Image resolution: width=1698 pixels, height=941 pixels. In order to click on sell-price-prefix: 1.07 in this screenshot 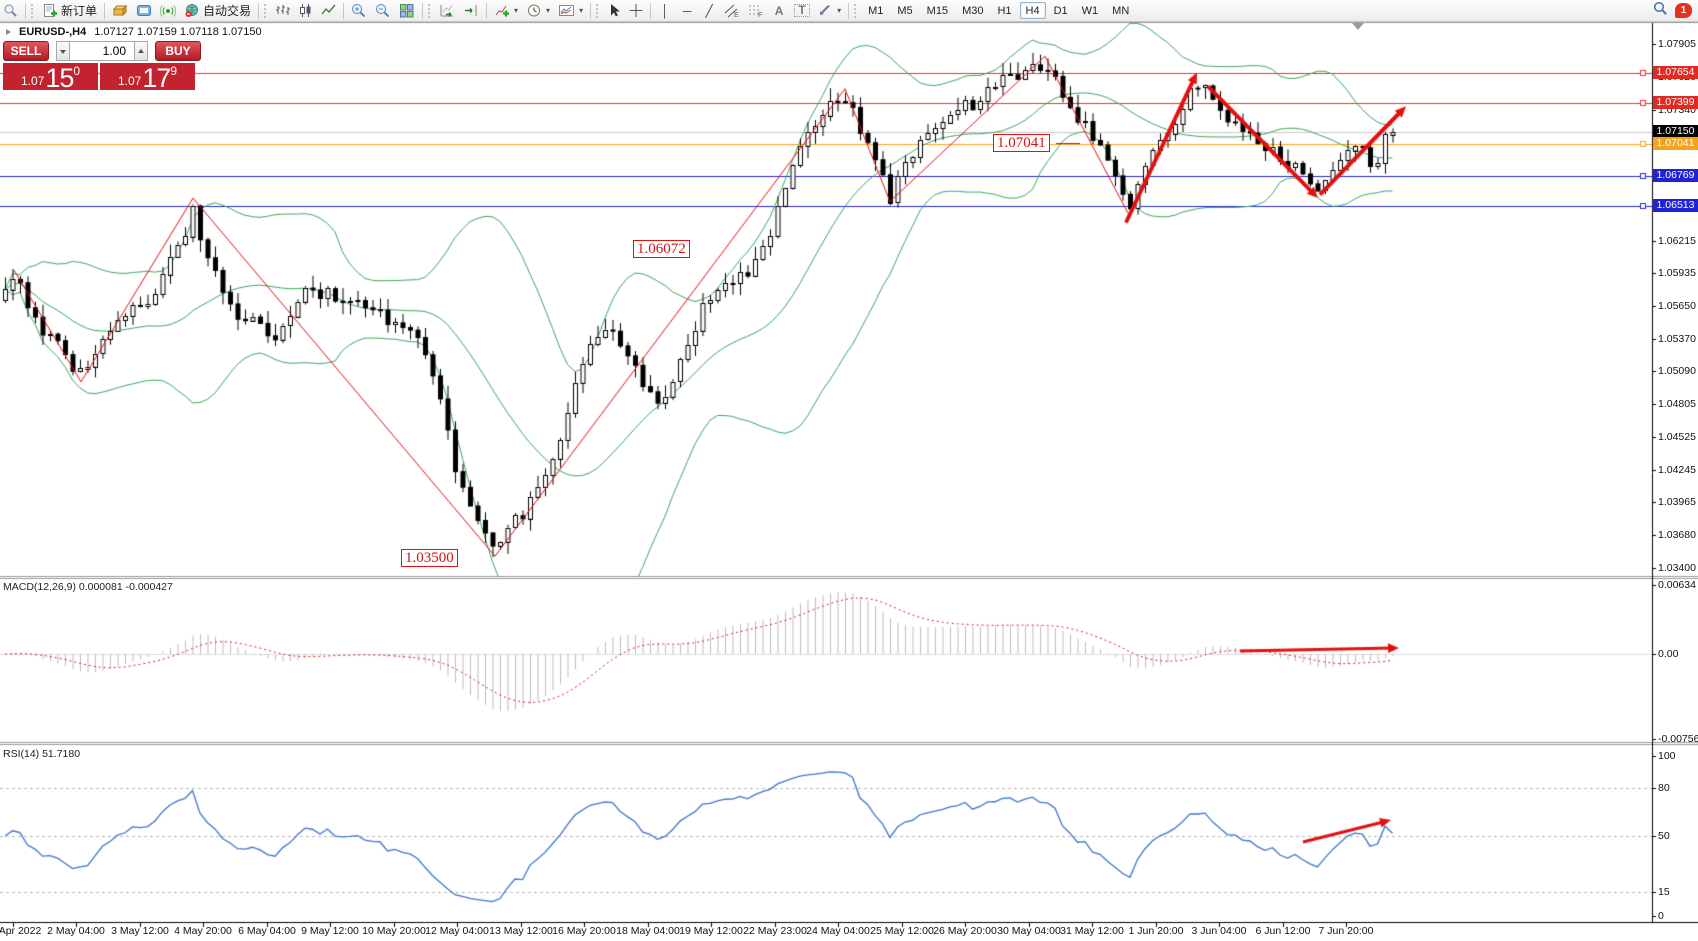, I will do `click(32, 81)`.